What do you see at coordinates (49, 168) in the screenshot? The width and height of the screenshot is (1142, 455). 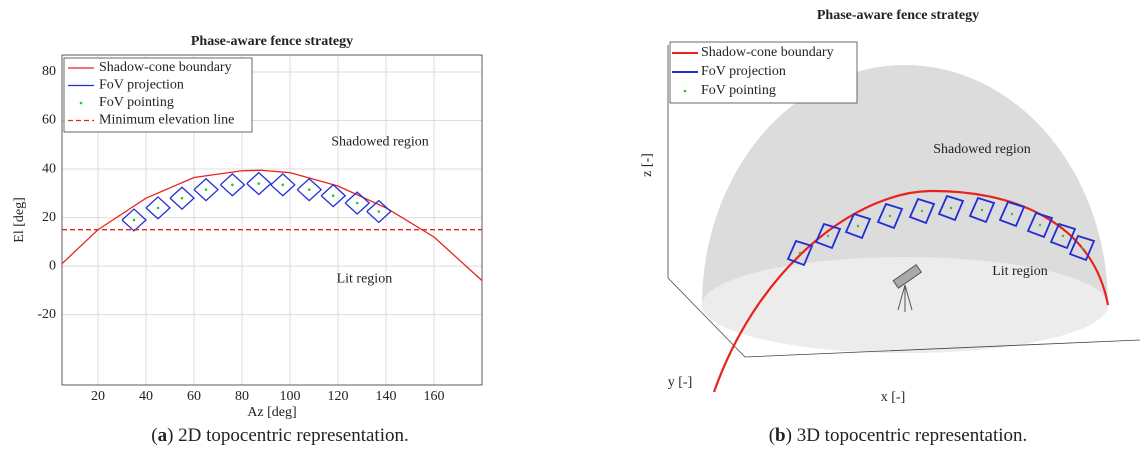 I see `y-tick-label: 40` at bounding box center [49, 168].